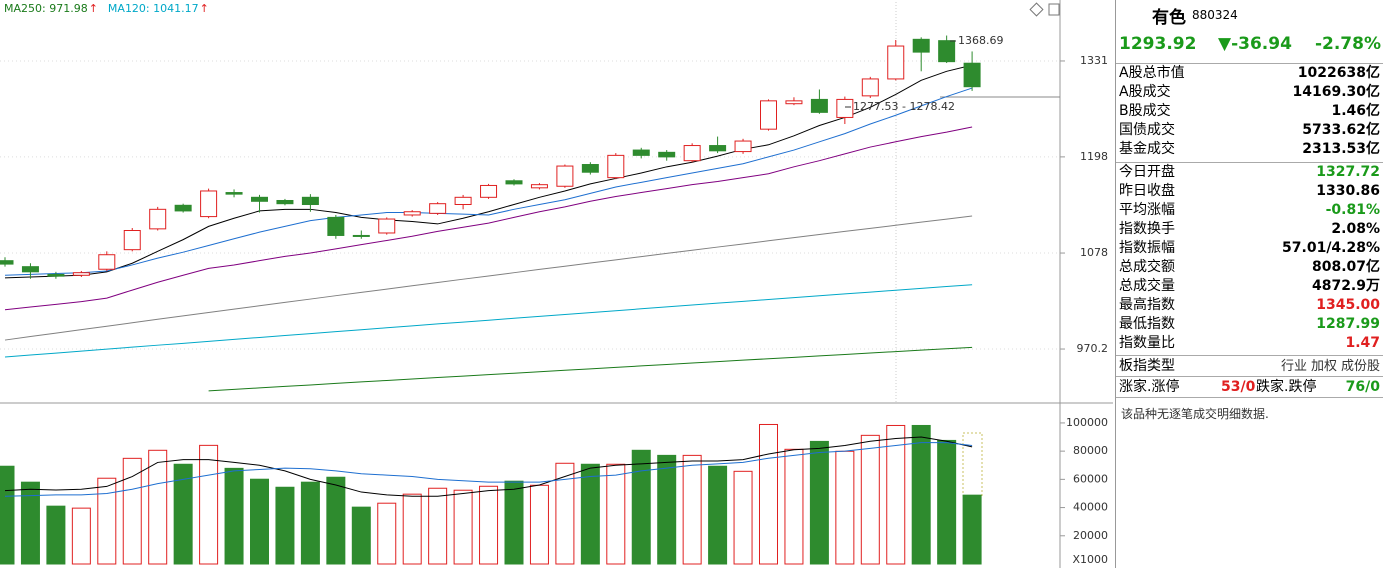 The width and height of the screenshot is (1383, 568). What do you see at coordinates (1169, 18) in the screenshot?
I see `panel-name: 有色` at bounding box center [1169, 18].